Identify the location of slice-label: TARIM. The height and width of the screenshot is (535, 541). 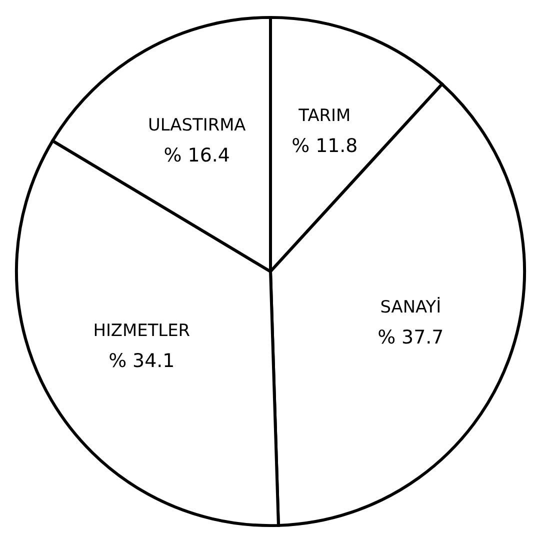
(324, 115).